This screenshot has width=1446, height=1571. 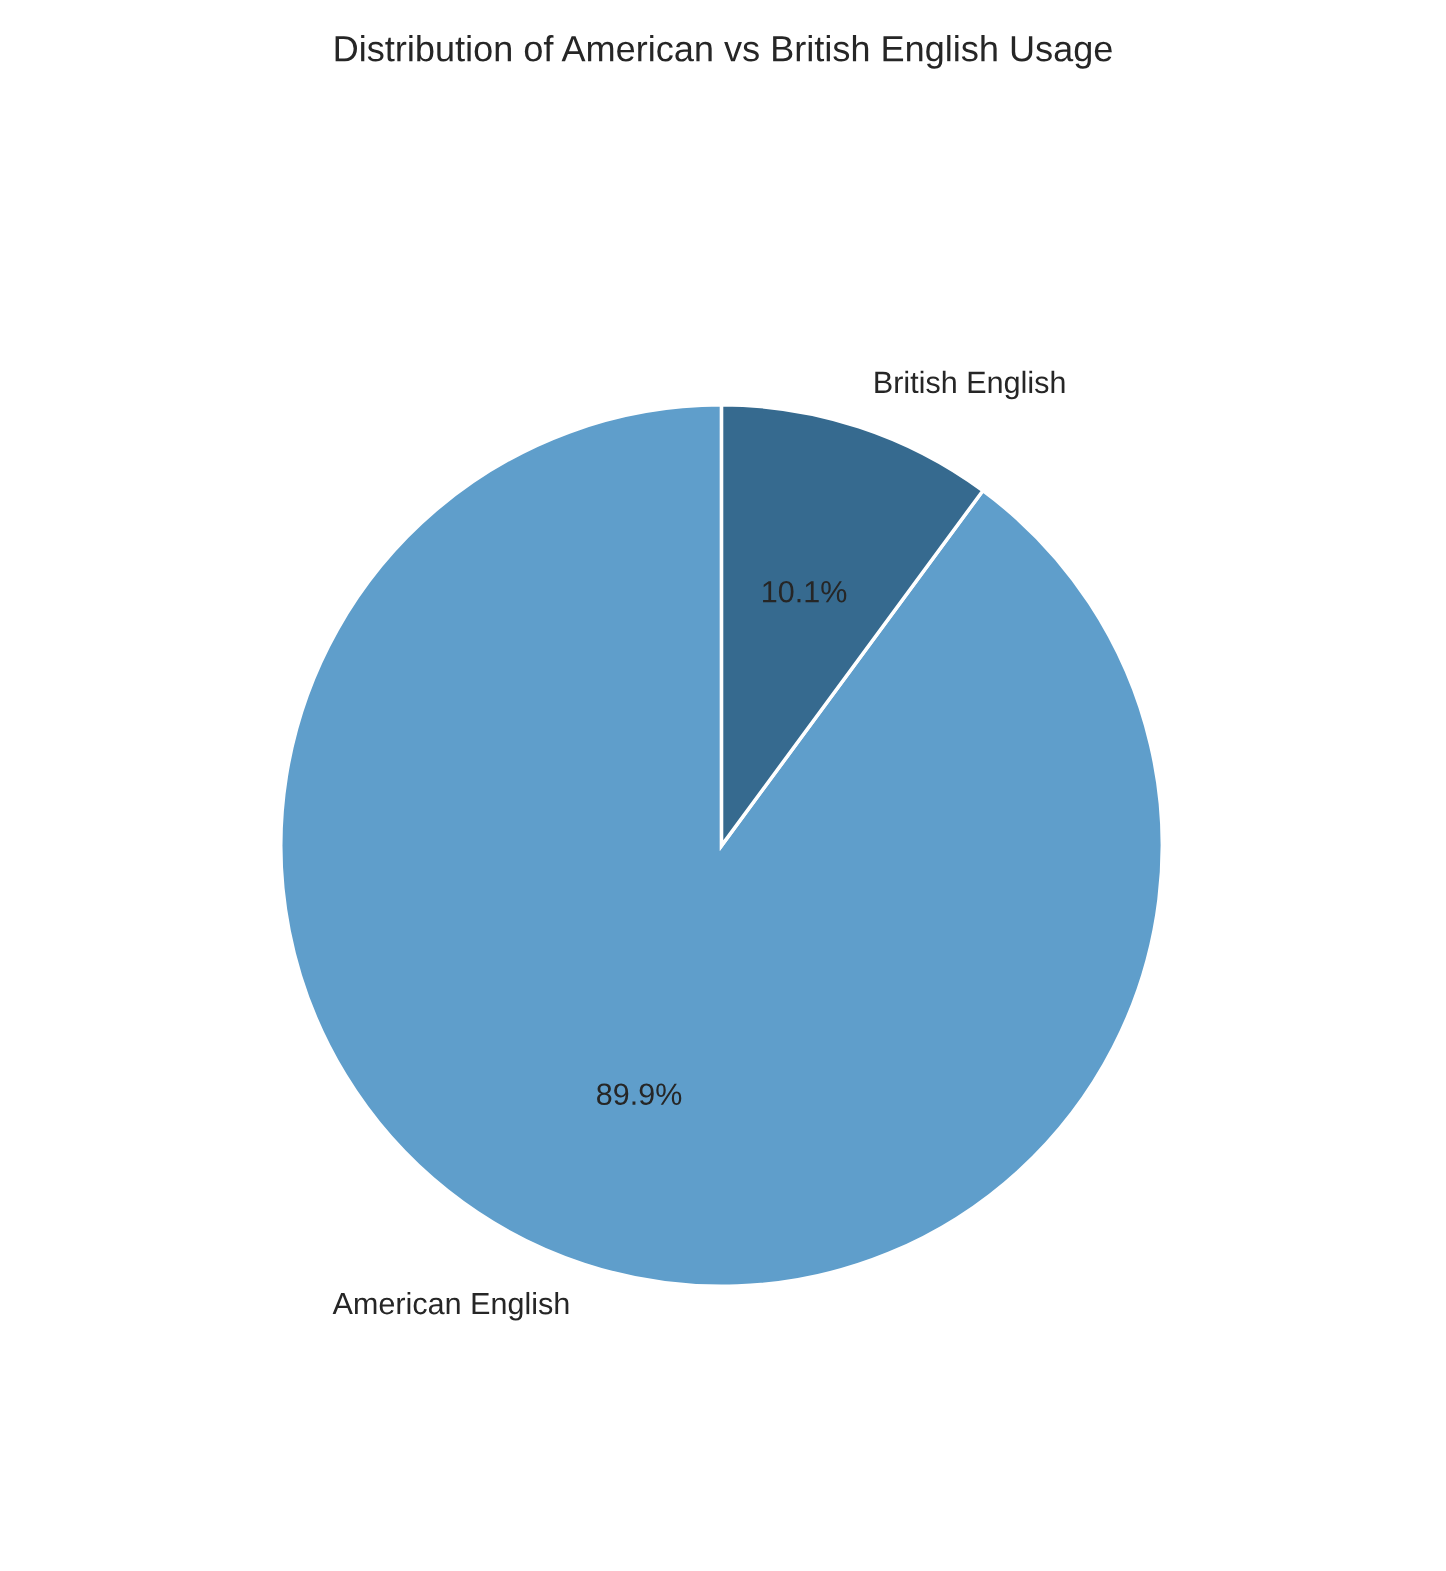 I want to click on slice-label: American English, so click(x=450, y=1306).